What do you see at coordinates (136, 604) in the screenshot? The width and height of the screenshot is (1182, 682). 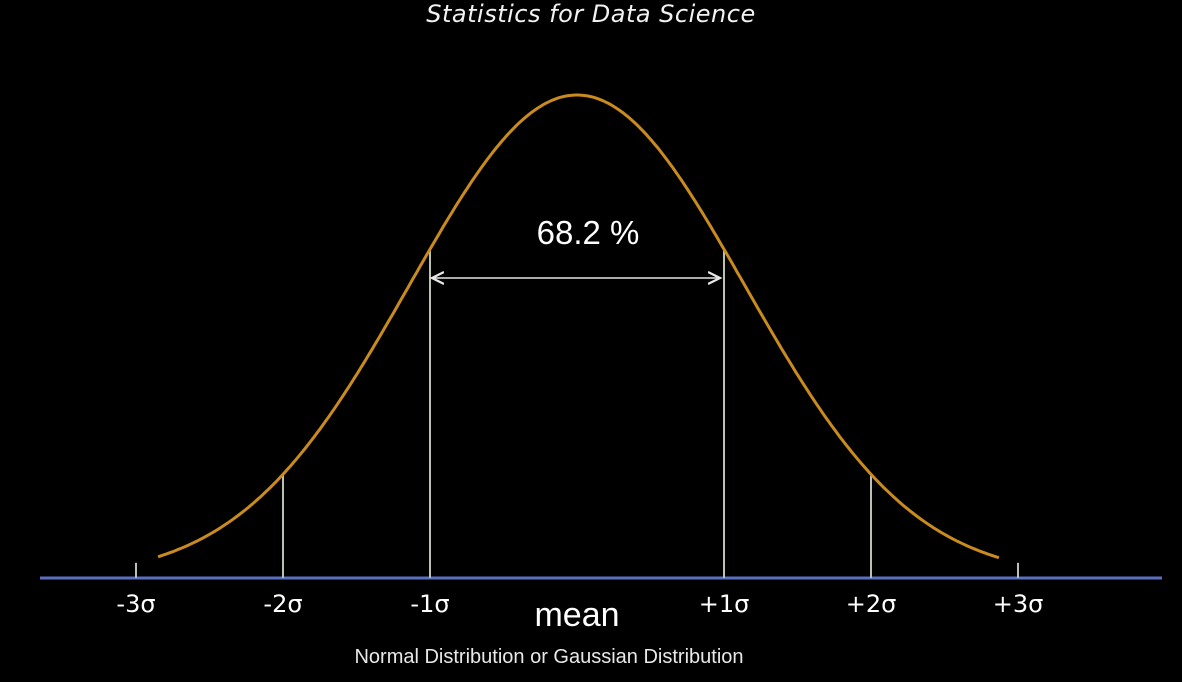 I see `sigma-tick-label: -3σ` at bounding box center [136, 604].